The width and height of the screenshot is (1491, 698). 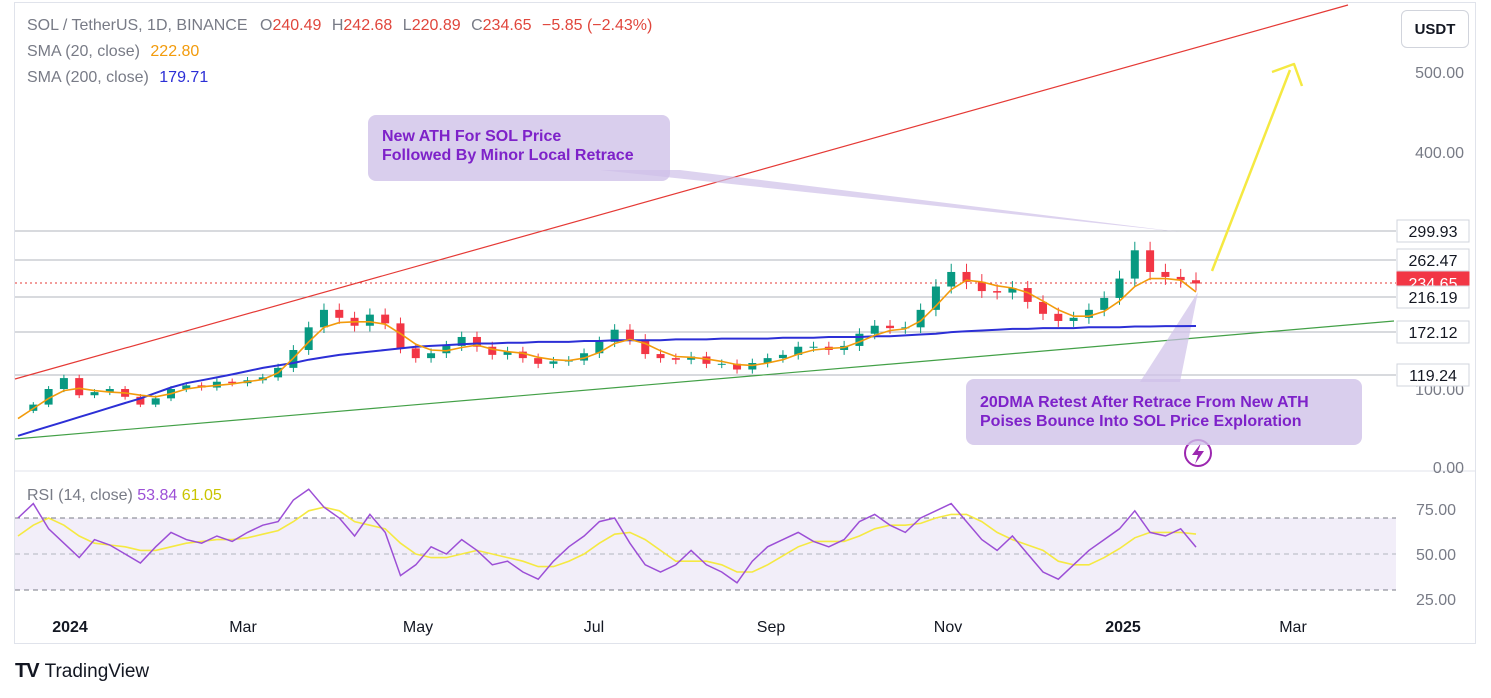 What do you see at coordinates (1436, 510) in the screenshot?
I see `rsi-axis-tick-0: 75.00` at bounding box center [1436, 510].